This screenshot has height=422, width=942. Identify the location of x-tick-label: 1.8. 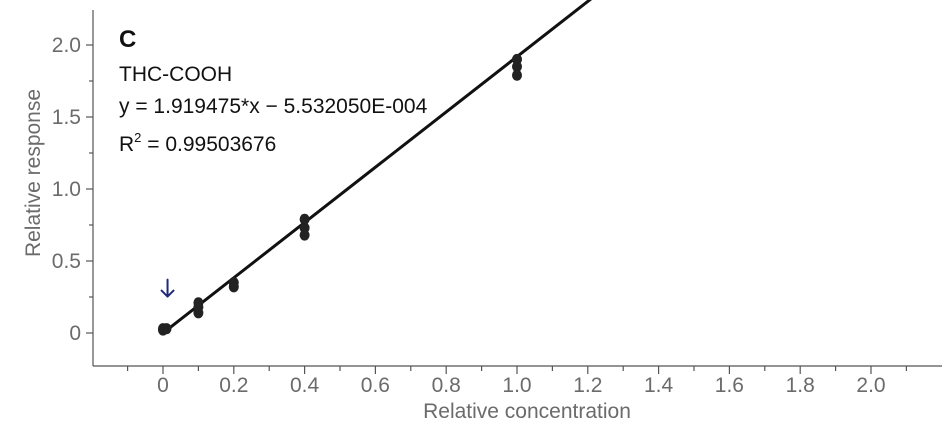
(800, 385).